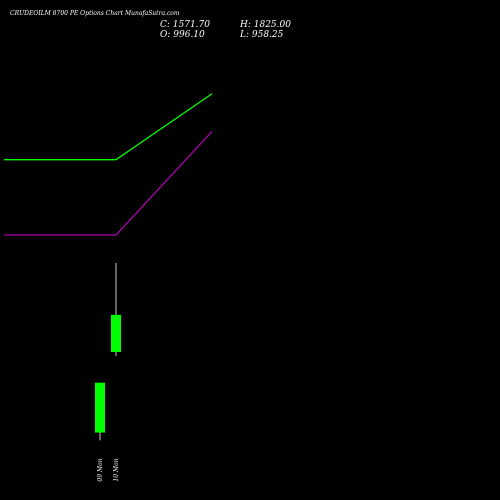 The height and width of the screenshot is (500, 500). I want to click on close-value: C: 1571.70, so click(185, 25).